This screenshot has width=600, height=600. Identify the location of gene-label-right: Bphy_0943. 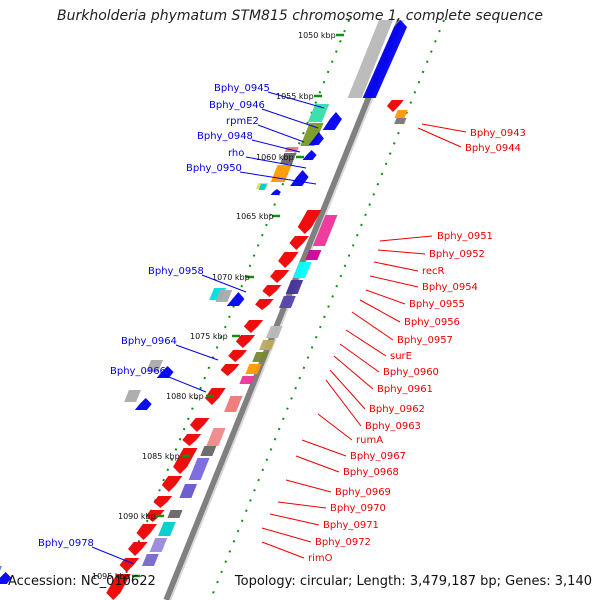
(498, 133).